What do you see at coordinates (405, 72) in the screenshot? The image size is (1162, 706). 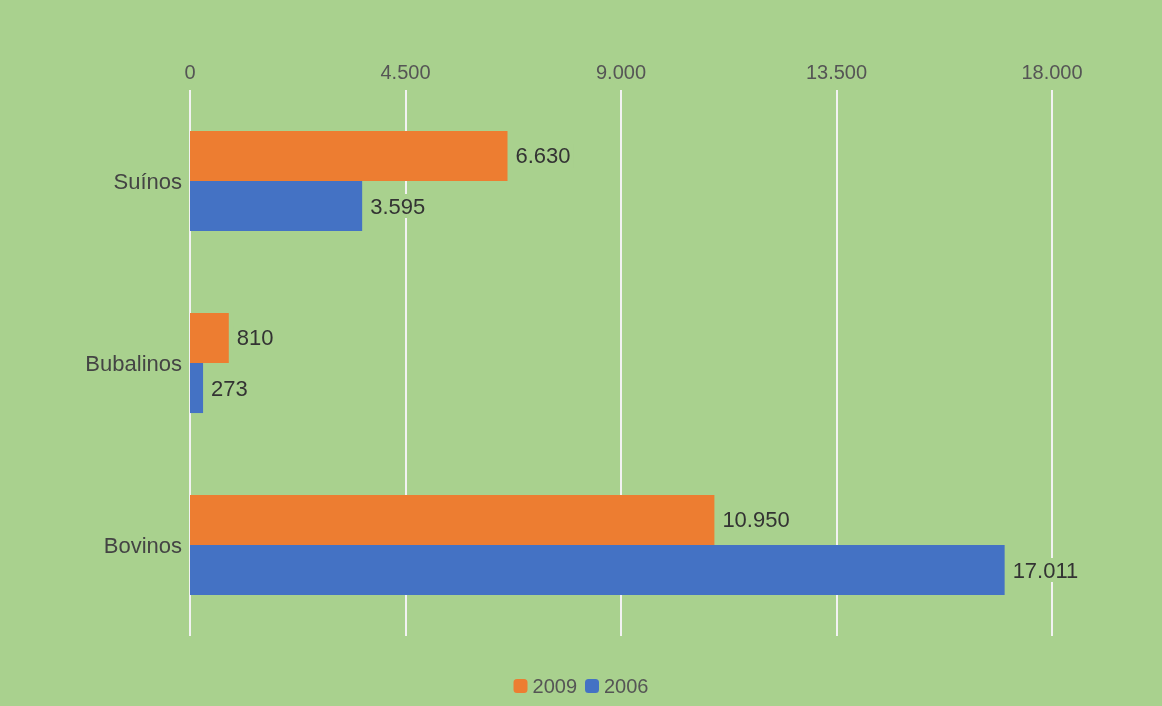 I see `x-tick-label: 4.500` at bounding box center [405, 72].